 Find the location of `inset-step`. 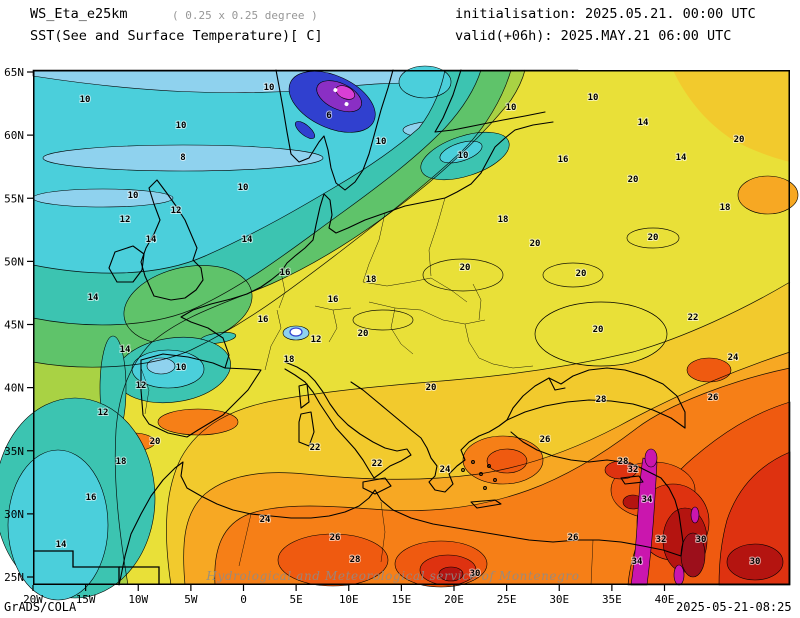

inset-step is located at coordinates (139, 575).